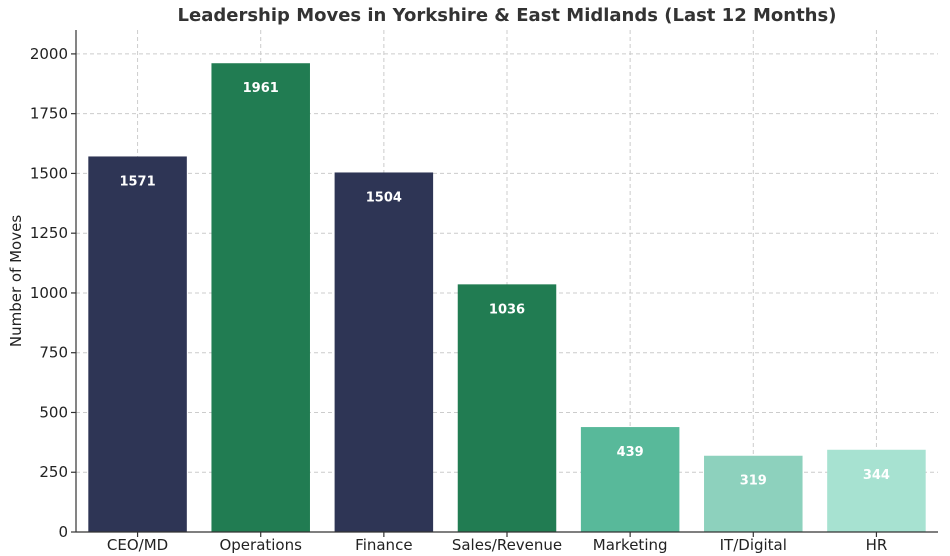  What do you see at coordinates (53, 472) in the screenshot?
I see `y-tick-label: 250` at bounding box center [53, 472].